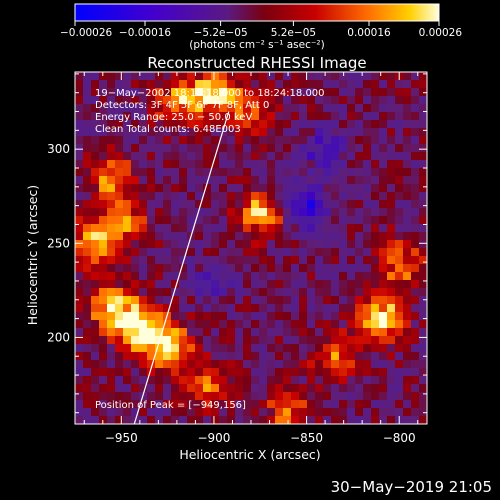 This screenshot has width=500, height=500. What do you see at coordinates (86, 33) in the screenshot?
I see `colorbar-tick-label: −0.00026` at bounding box center [86, 33].